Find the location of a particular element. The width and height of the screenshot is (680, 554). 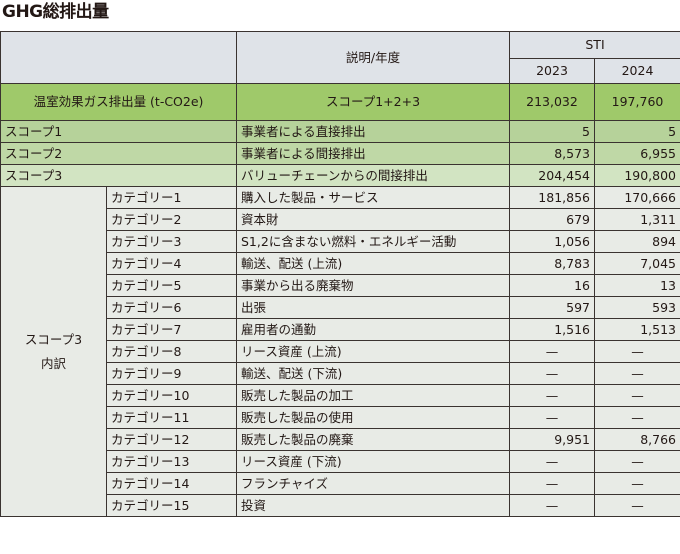

scope-description: 事業者による間接排出 is located at coordinates (373, 153).